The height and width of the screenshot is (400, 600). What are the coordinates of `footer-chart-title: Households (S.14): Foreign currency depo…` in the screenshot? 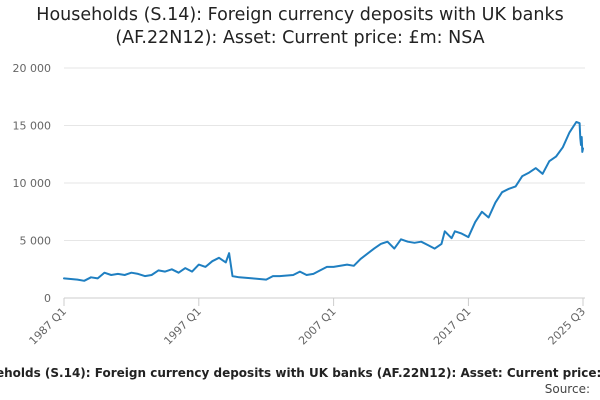 It's located at (300, 373).